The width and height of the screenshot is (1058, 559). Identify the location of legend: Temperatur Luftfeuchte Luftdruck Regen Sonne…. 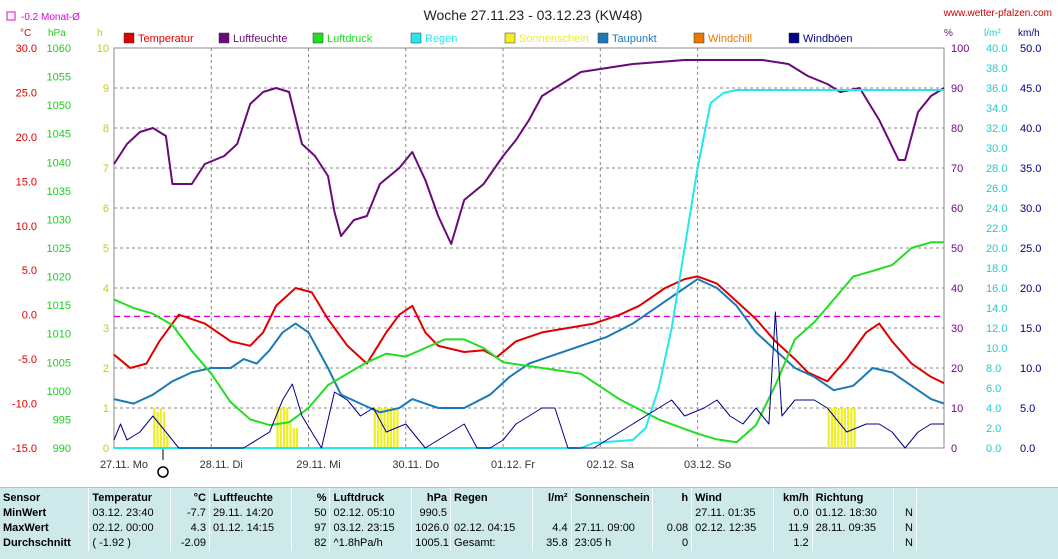
(488, 38).